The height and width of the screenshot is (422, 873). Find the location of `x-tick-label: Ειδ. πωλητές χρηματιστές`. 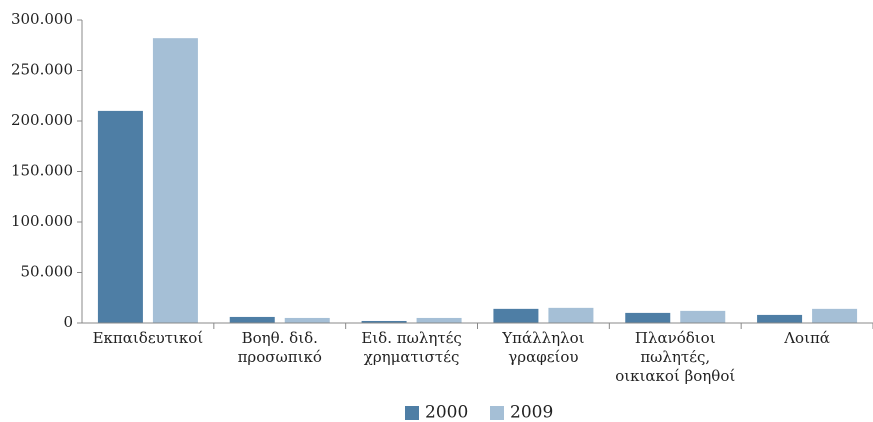

x-tick-label: Ειδ. πωλητές χρηματιστές is located at coordinates (411, 347).